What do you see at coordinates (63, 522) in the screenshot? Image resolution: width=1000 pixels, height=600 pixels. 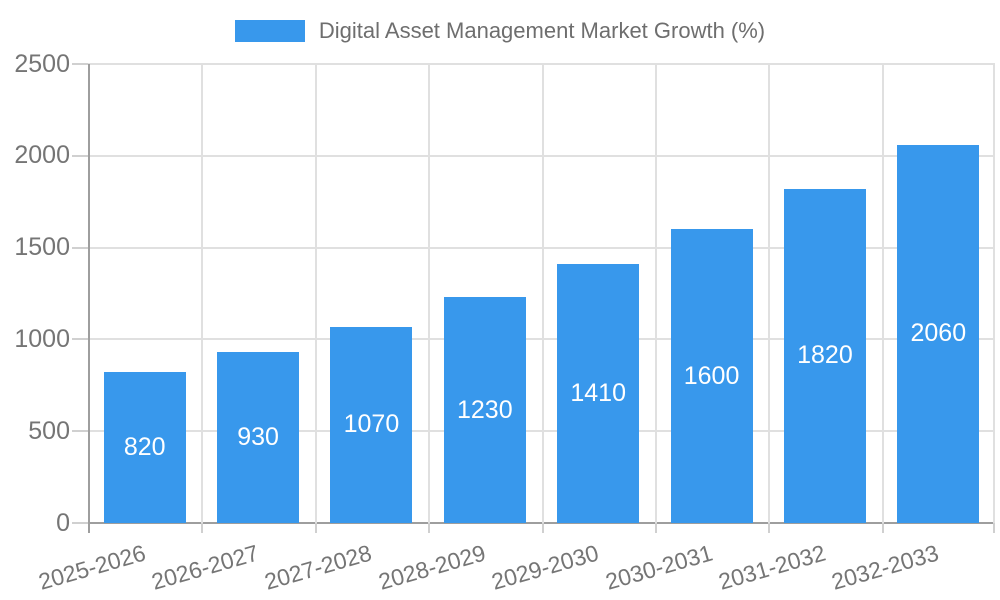 I see `y-tick-label: 0` at bounding box center [63, 522].